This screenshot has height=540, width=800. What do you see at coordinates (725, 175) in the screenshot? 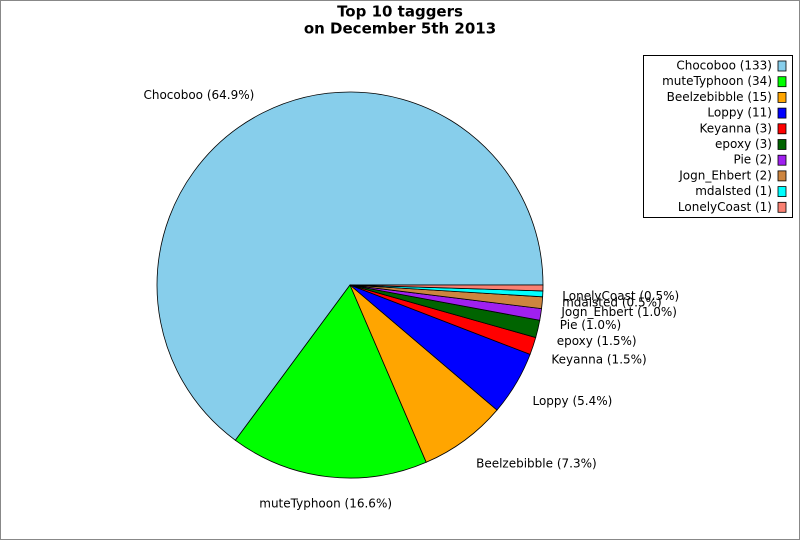
I see `legend-label: Jogn_Ehbert (2)` at bounding box center [725, 175].